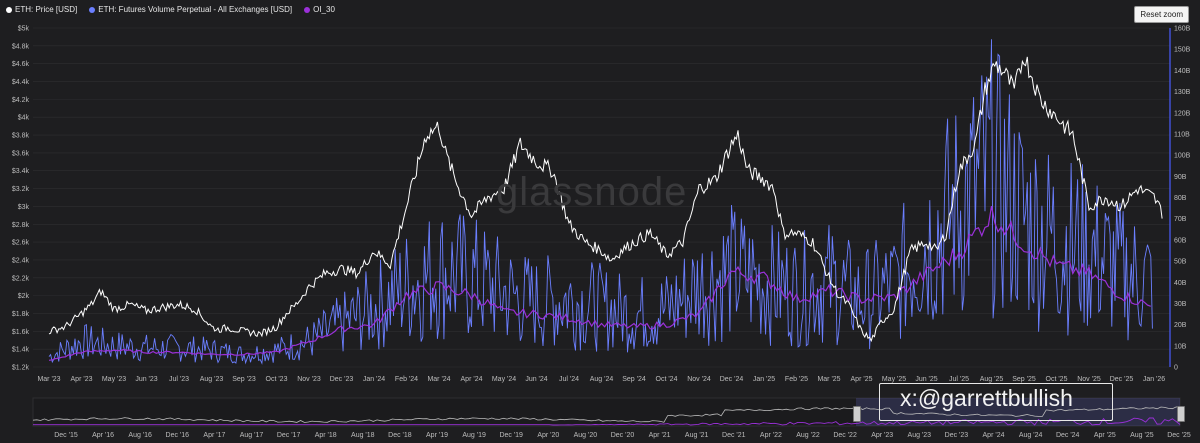 The height and width of the screenshot is (443, 1200). What do you see at coordinates (277, 379) in the screenshot?
I see `x-tick-label: Oct '23` at bounding box center [277, 379].